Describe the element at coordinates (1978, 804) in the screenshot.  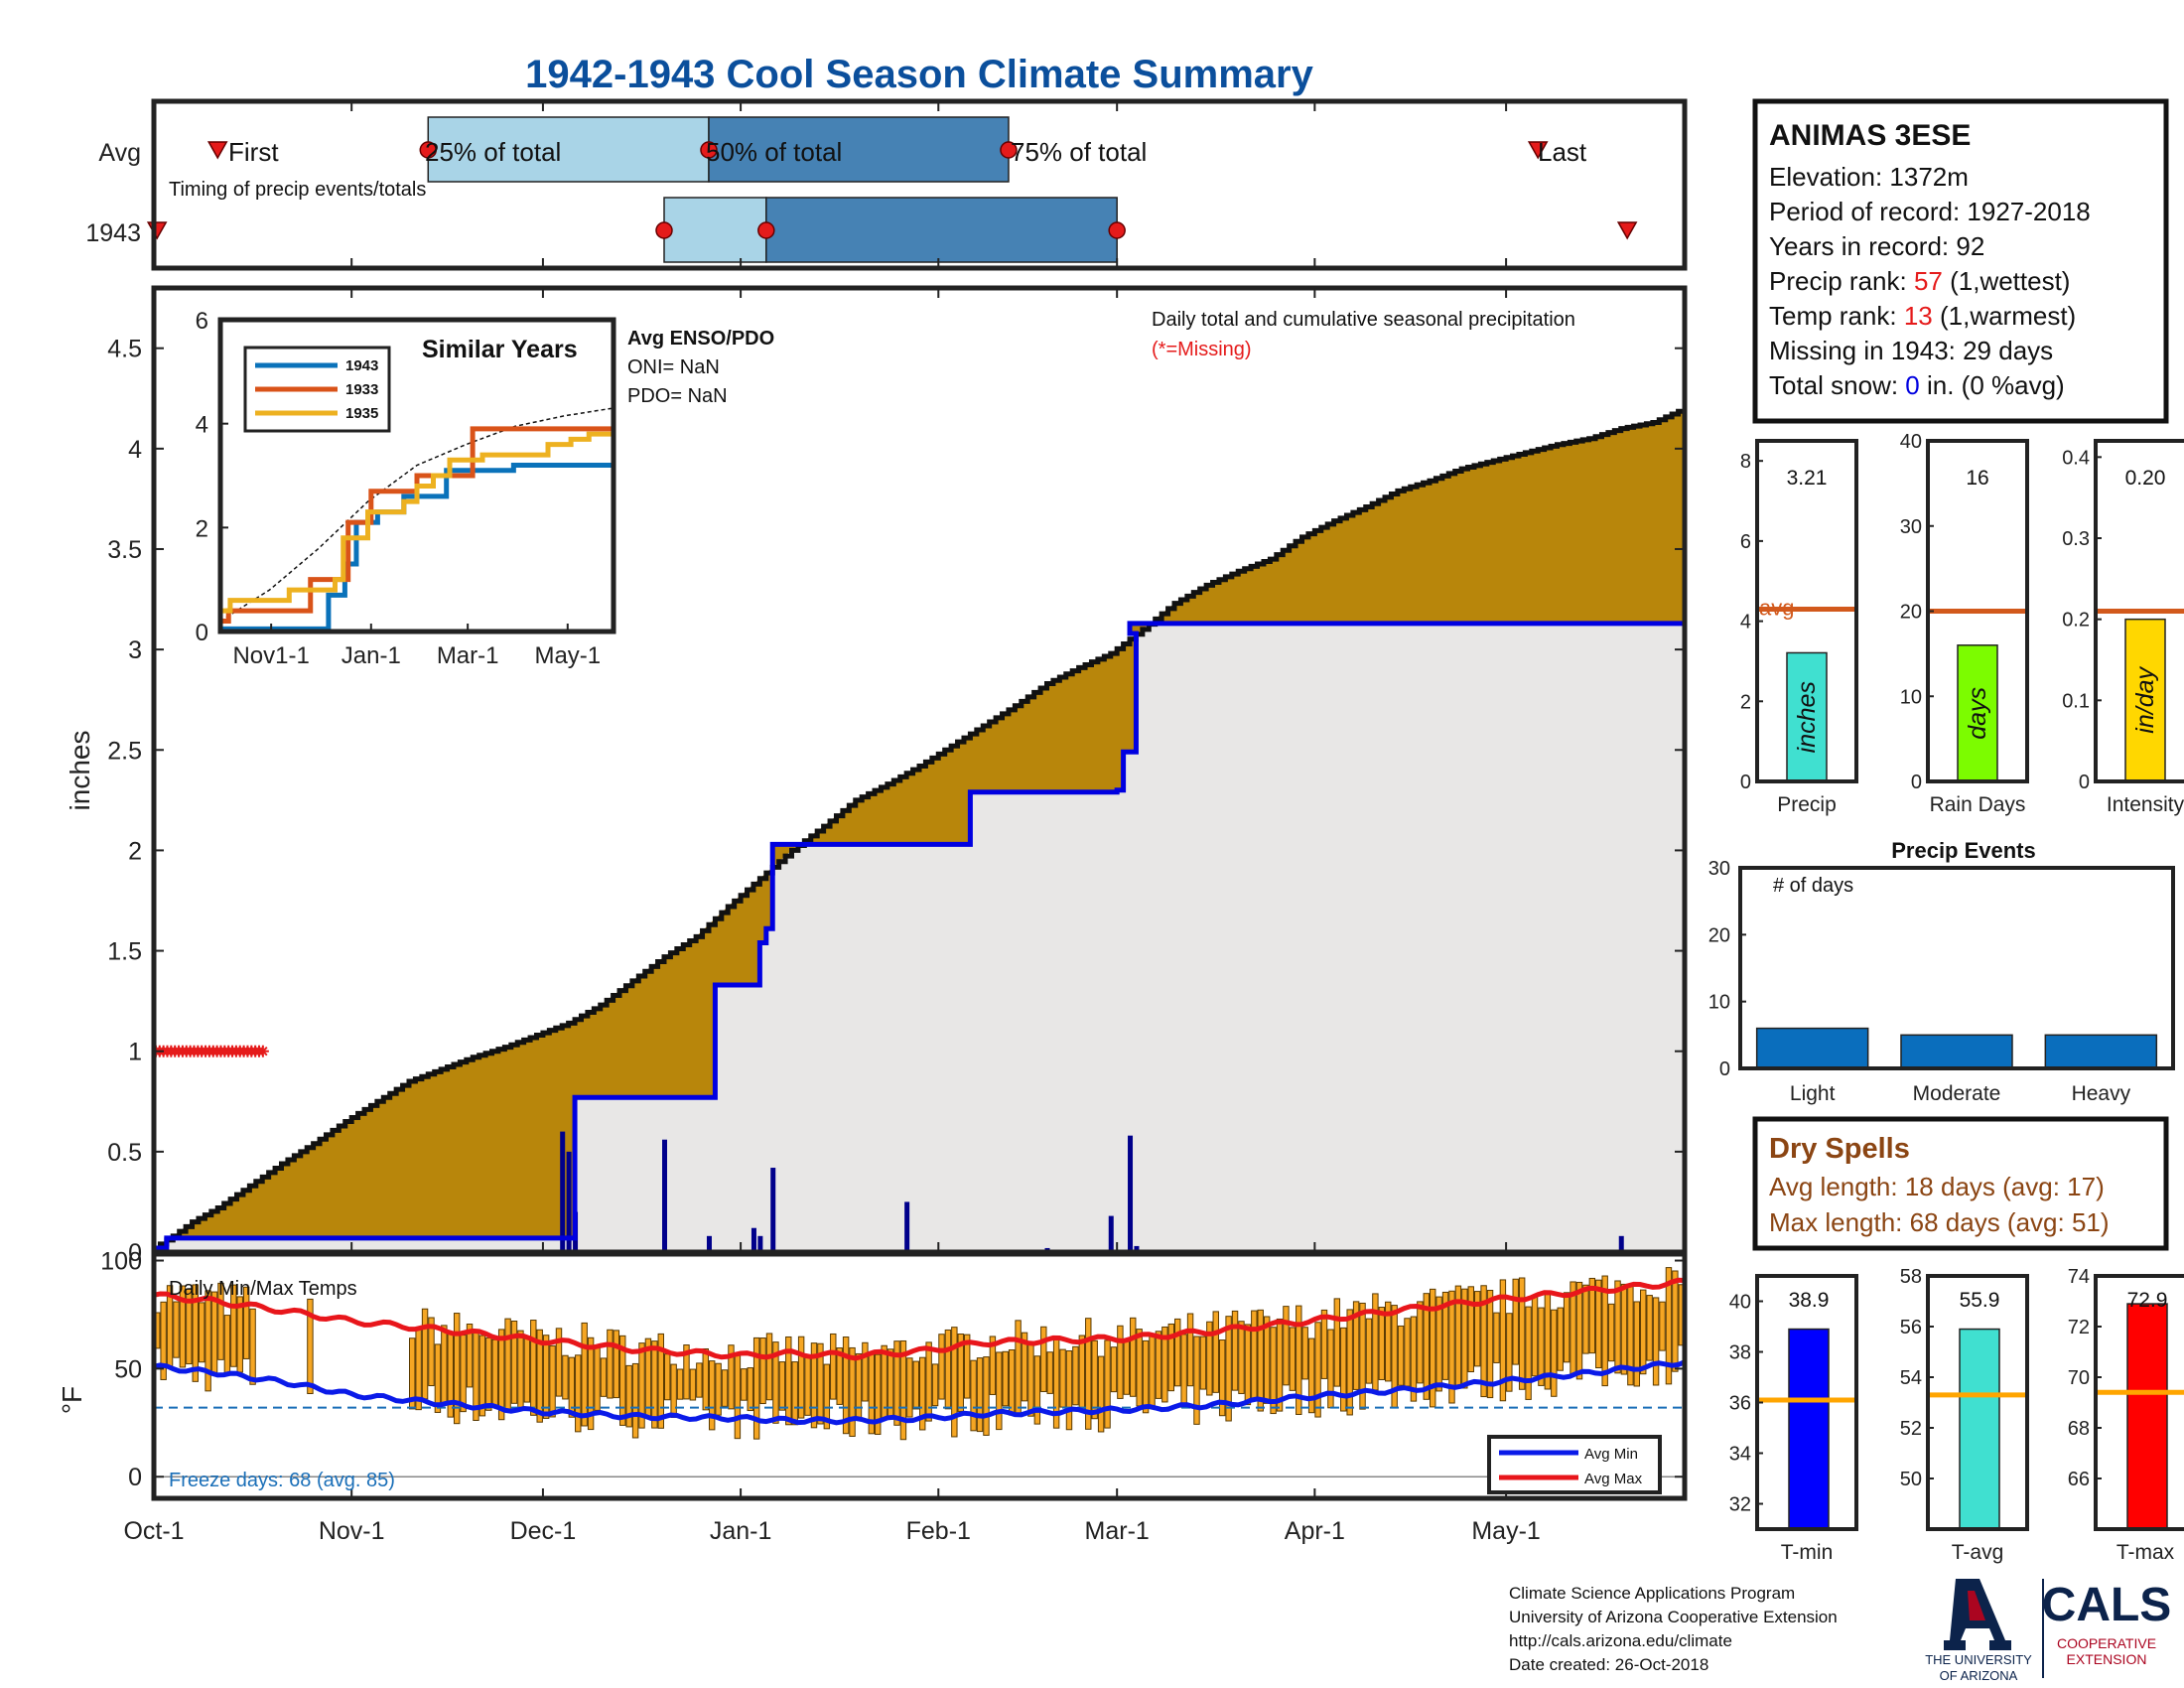
I see `rain_days-axis-label: Rain Days` at that location.